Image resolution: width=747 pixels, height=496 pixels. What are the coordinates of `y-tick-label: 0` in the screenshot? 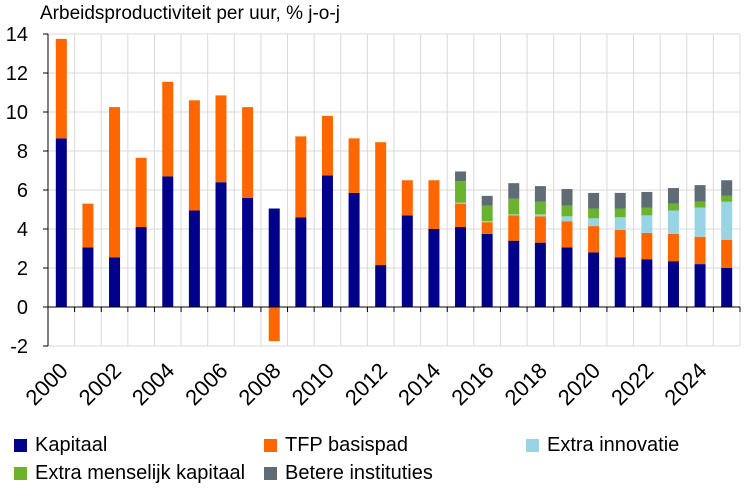 It's located at (22, 308).